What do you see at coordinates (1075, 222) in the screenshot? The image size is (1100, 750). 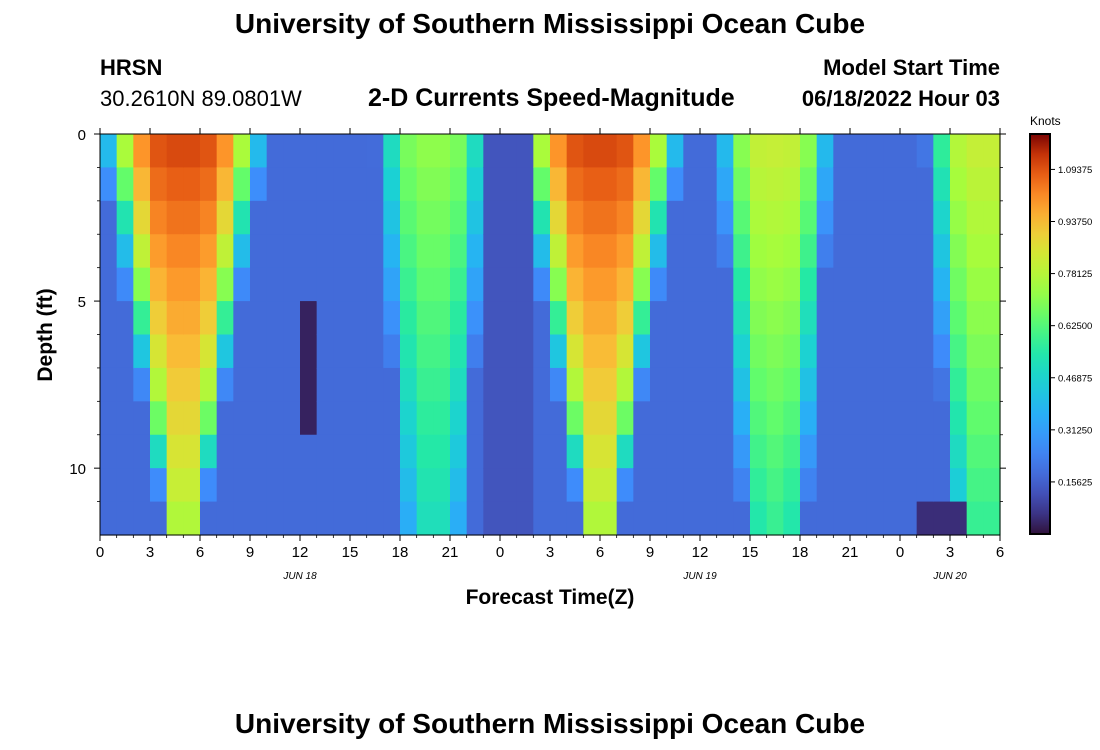 I see `colorbar-tick-label: 0.93750` at bounding box center [1075, 222].